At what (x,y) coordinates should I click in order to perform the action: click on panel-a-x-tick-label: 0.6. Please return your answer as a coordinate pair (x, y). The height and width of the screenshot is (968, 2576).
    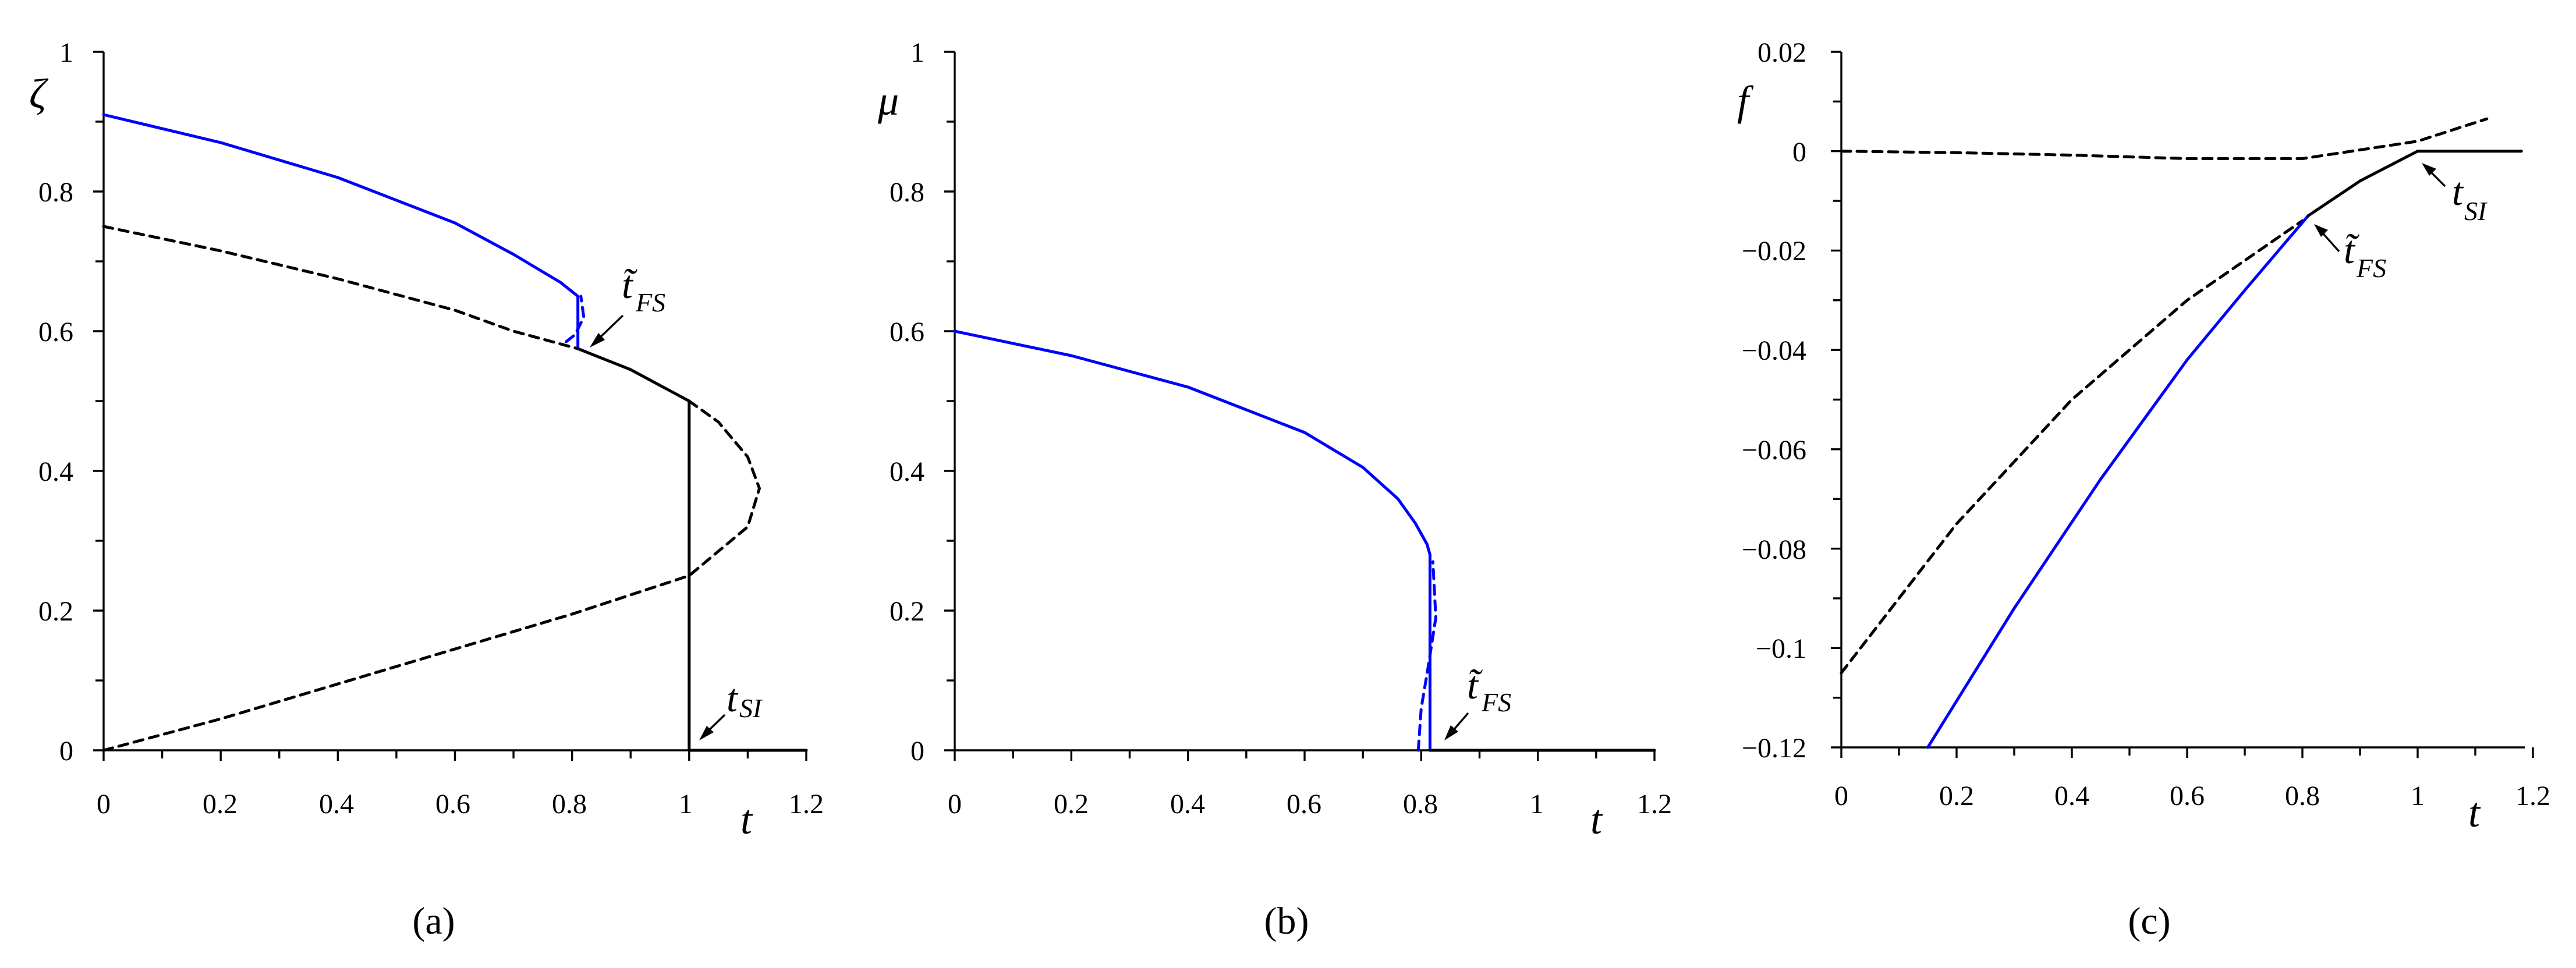
    Looking at the image, I should click on (452, 804).